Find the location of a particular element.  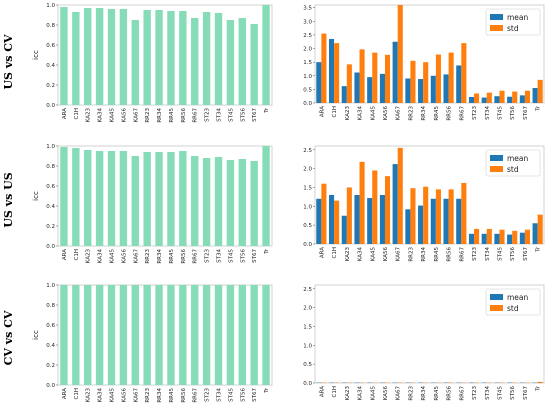

bar-KA67 is located at coordinates (135, 62).